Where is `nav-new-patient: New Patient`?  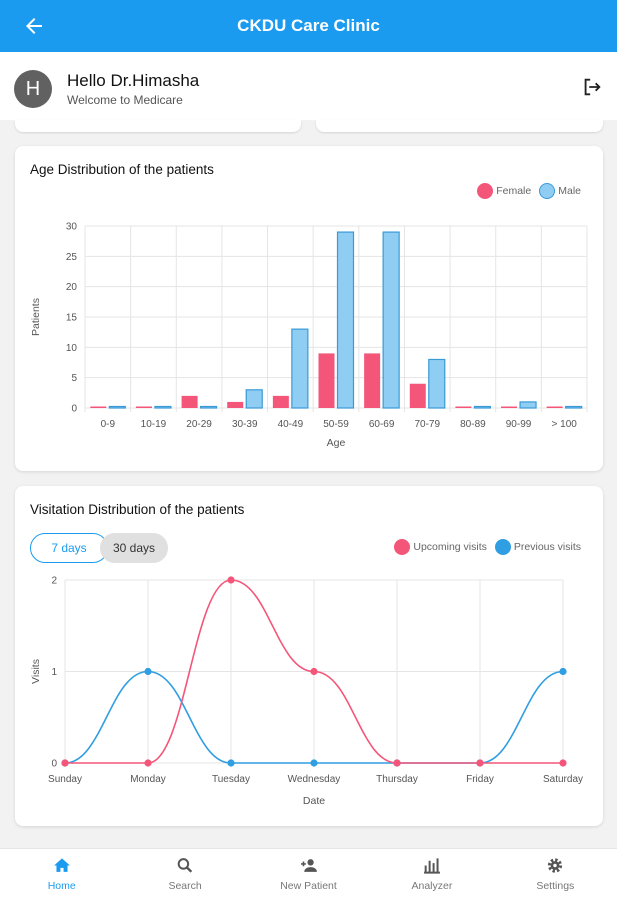 nav-new-patient: New Patient is located at coordinates (308, 874).